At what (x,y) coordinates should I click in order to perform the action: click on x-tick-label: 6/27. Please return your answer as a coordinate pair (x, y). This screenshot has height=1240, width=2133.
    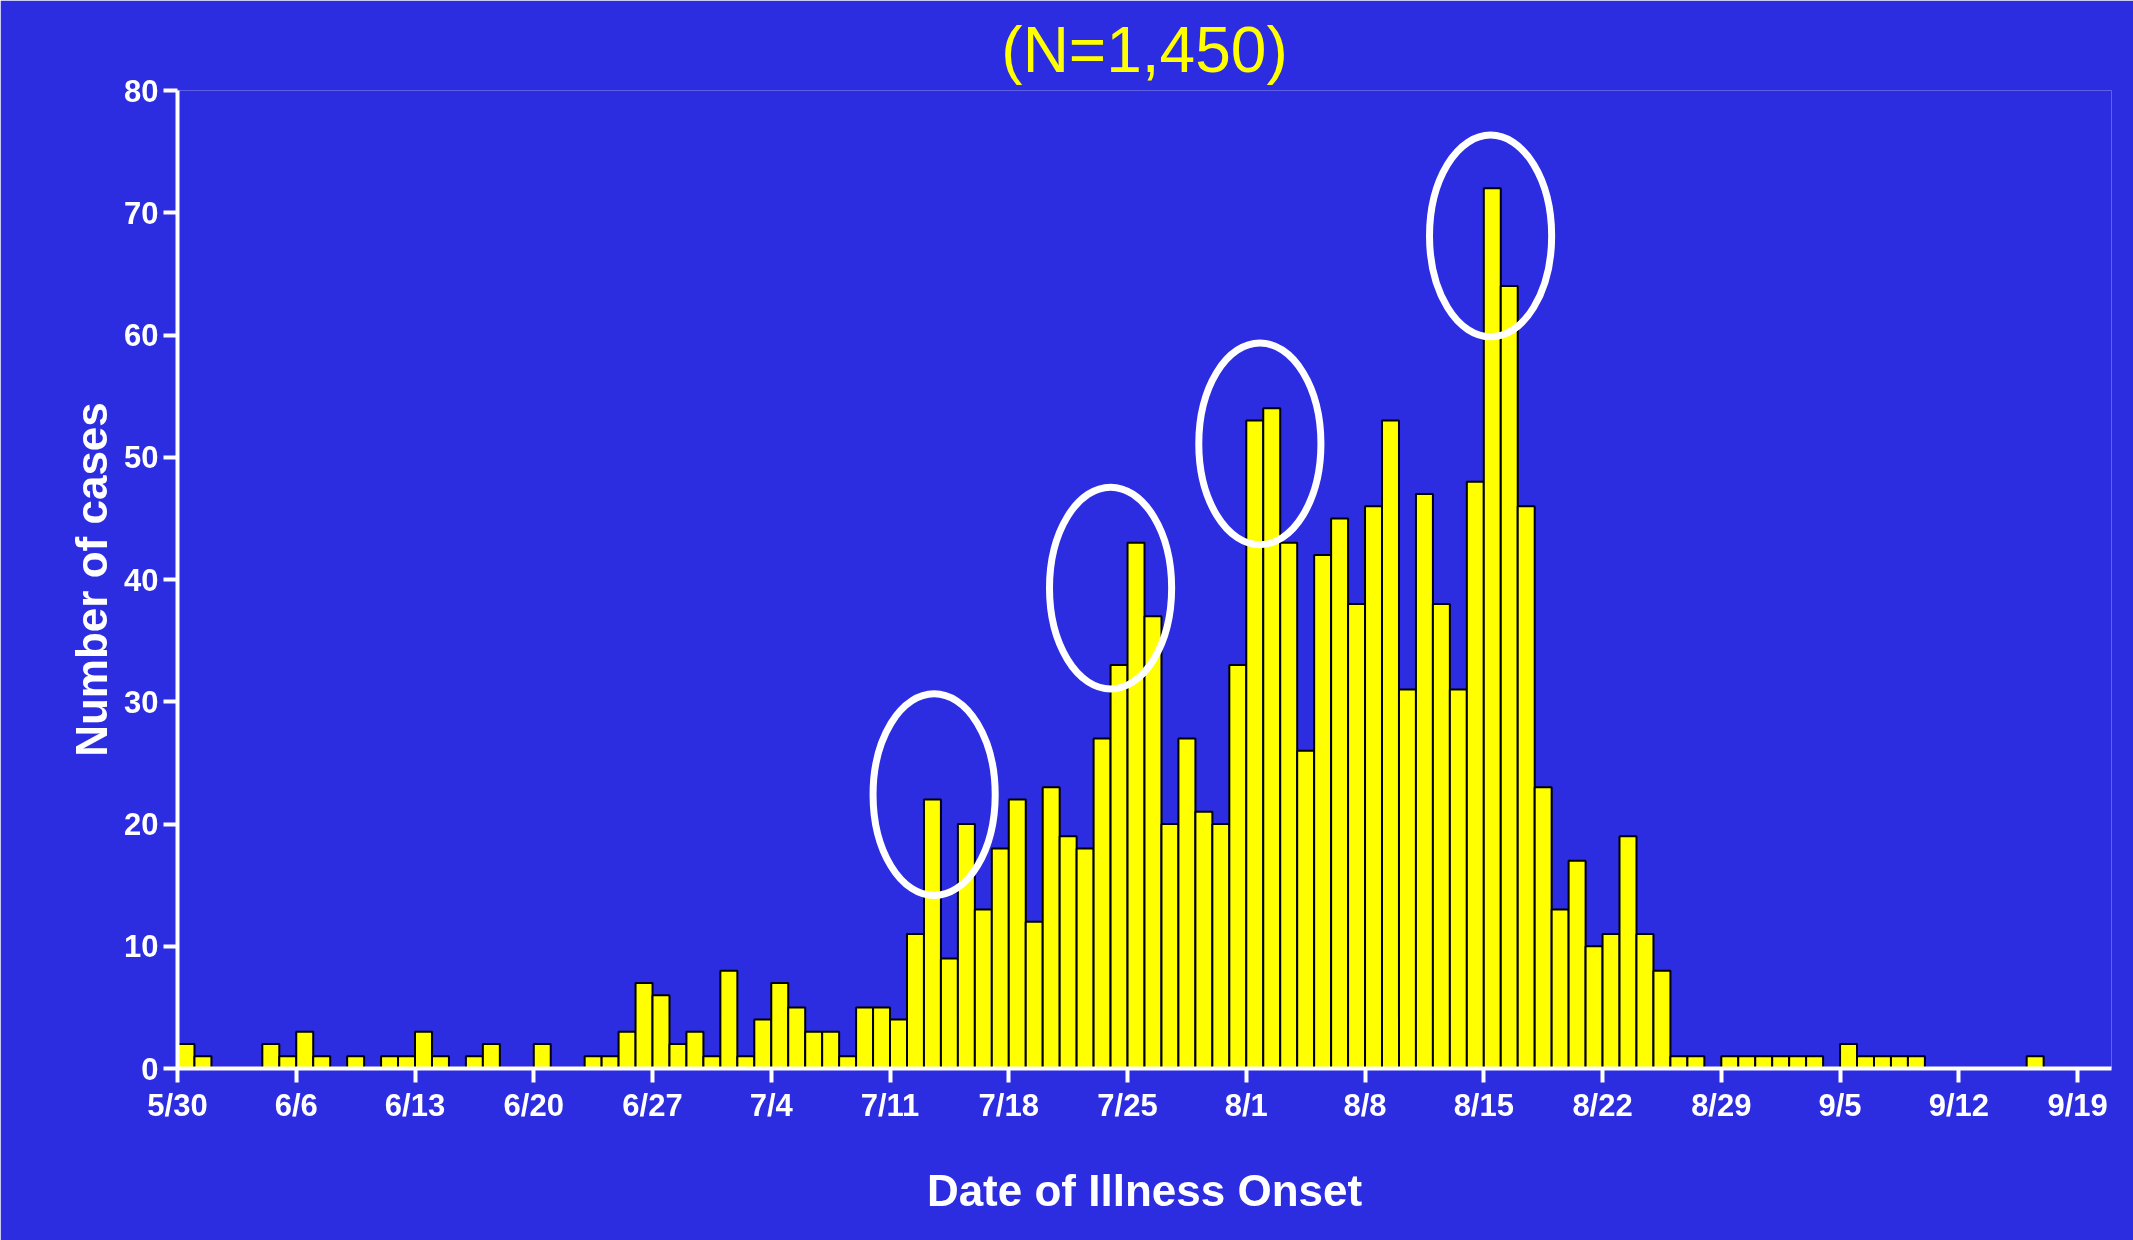
    Looking at the image, I should click on (652, 1105).